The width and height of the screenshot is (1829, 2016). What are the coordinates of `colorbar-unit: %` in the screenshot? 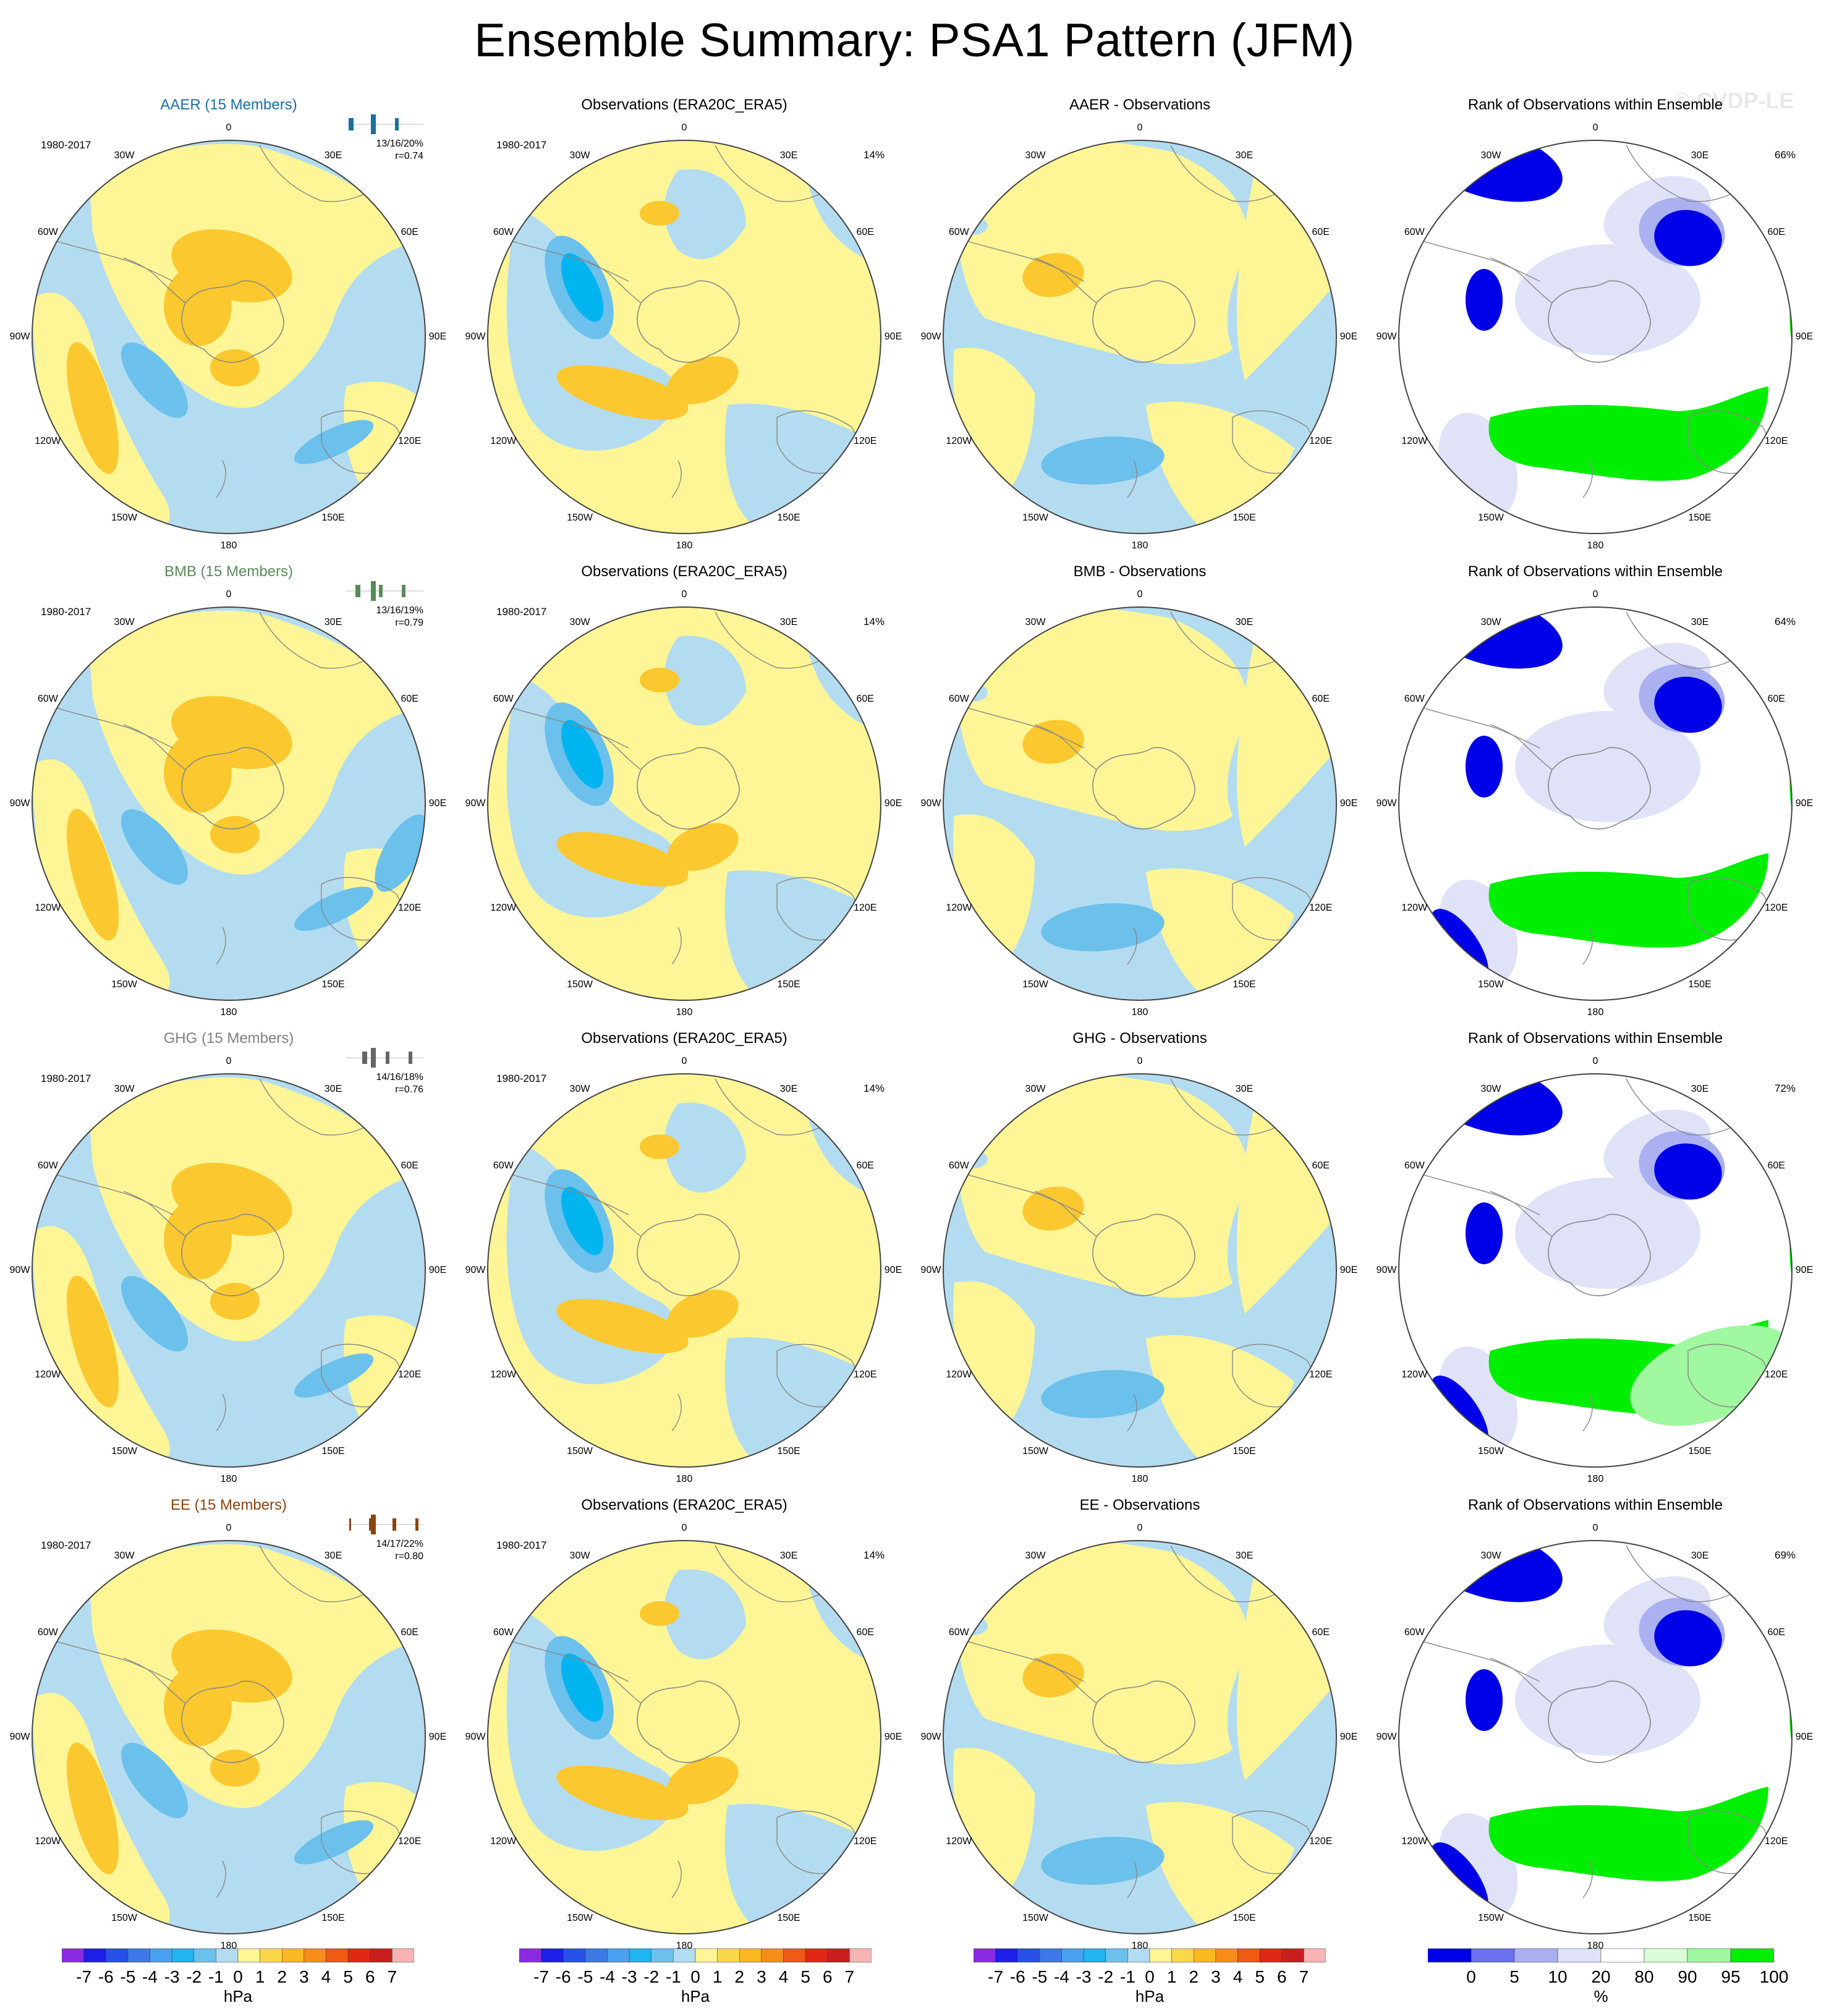 It's located at (1600, 1996).